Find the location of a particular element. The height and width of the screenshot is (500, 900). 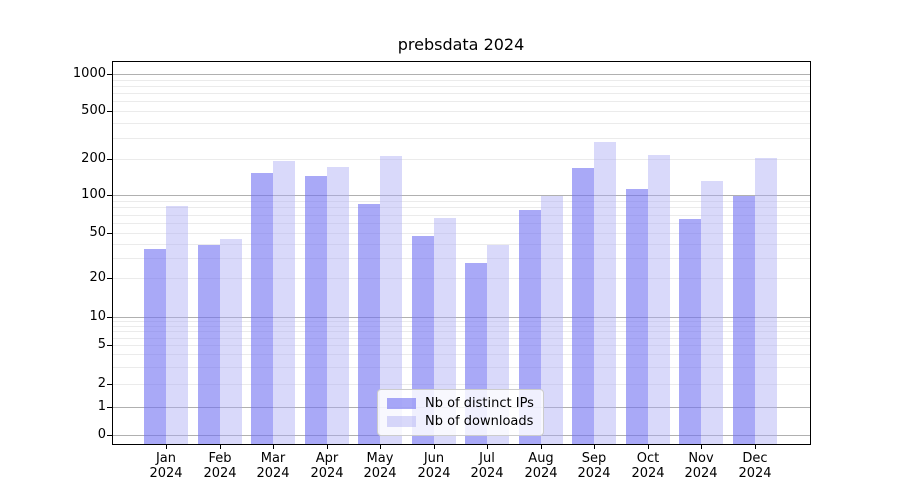

chart-title: prebsdata 2024 is located at coordinates (461, 44).